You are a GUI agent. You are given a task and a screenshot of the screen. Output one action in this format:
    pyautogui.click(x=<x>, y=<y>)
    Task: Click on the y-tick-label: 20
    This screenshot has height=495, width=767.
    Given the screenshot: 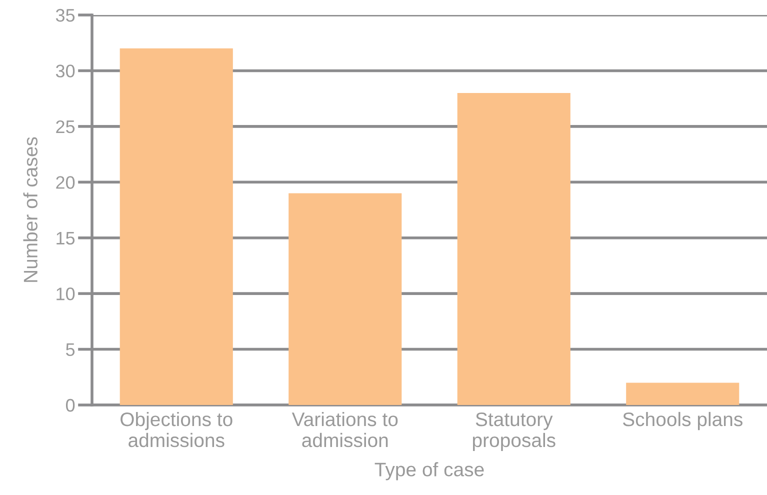 What is the action you would take?
    pyautogui.click(x=65, y=182)
    